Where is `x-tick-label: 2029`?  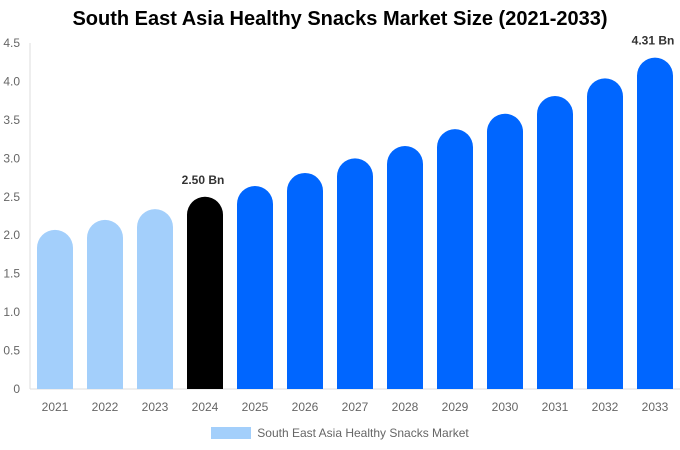 x-tick-label: 2029 is located at coordinates (455, 407).